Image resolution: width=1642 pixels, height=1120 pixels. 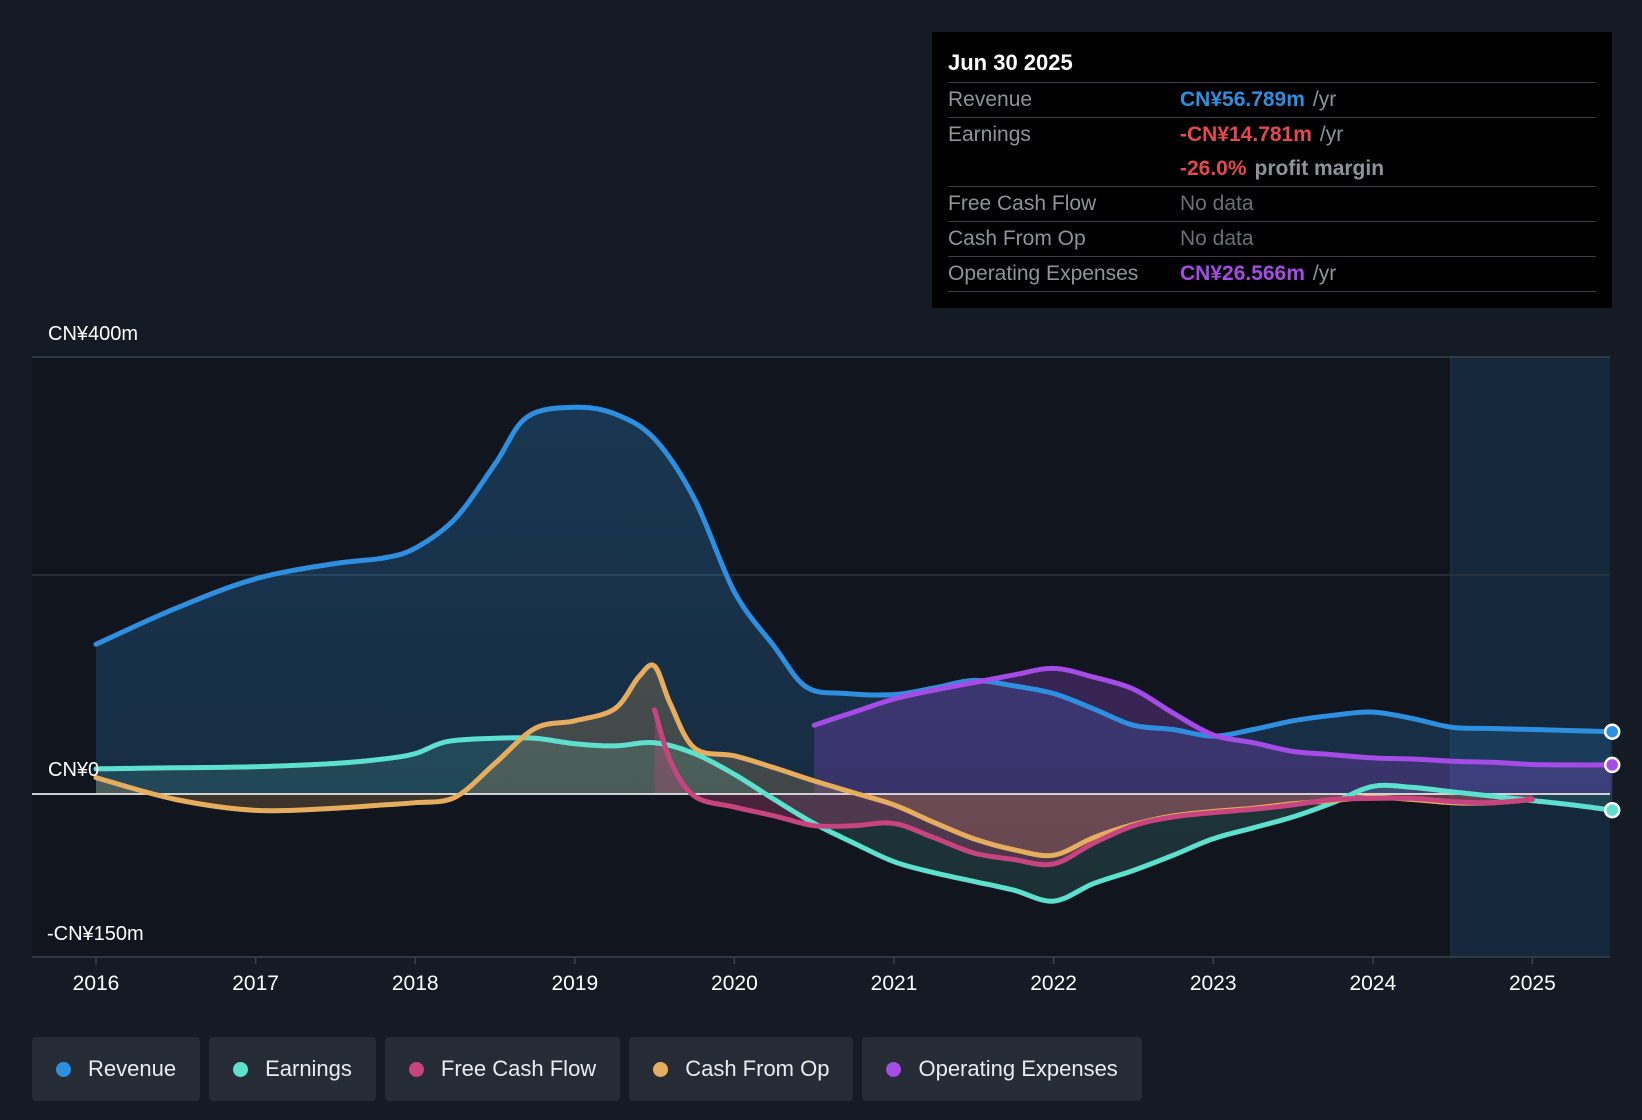 What do you see at coordinates (63, 1069) in the screenshot?
I see `legend-dot-revenue` at bounding box center [63, 1069].